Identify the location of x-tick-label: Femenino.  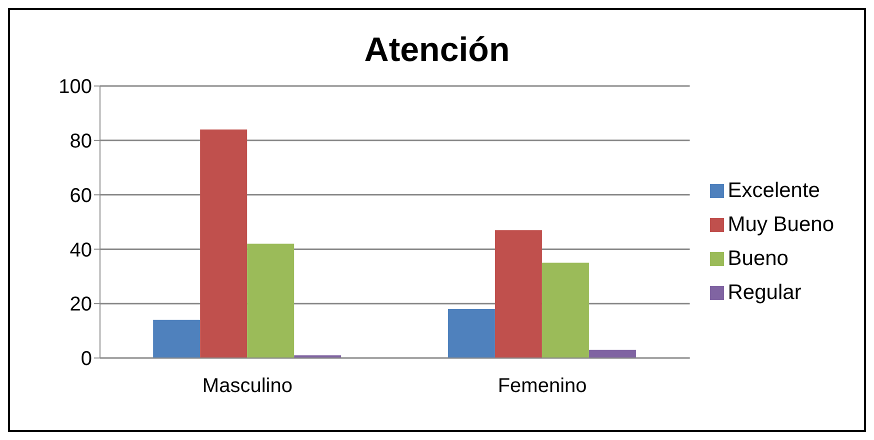
(542, 386).